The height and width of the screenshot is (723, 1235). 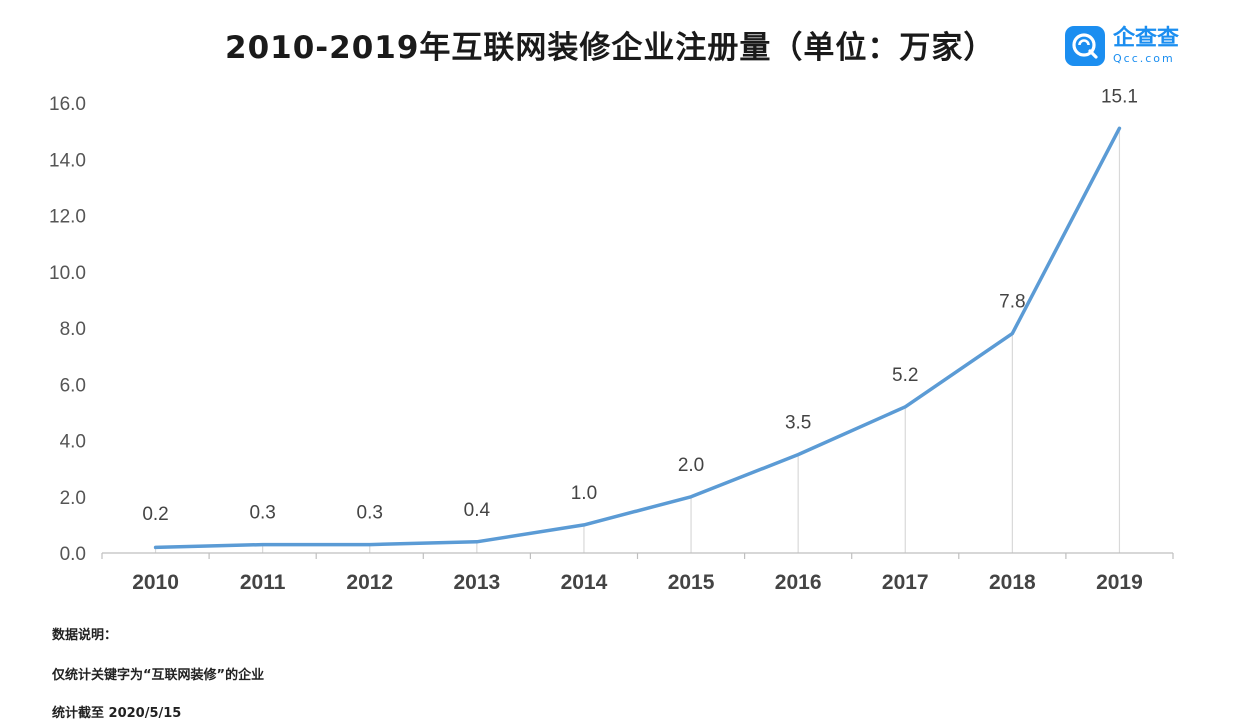 I want to click on brand-domain: Qcc.com, so click(x=1144, y=58).